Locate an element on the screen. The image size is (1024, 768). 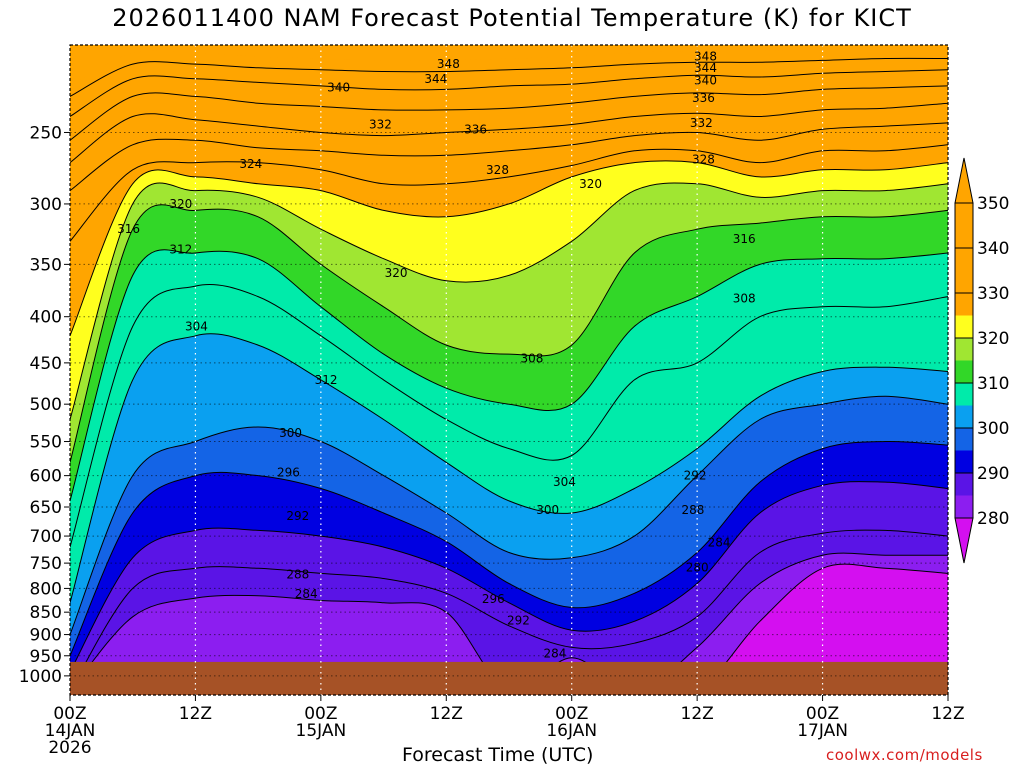
y-tick-label: 850 is located at coordinates (46, 613).